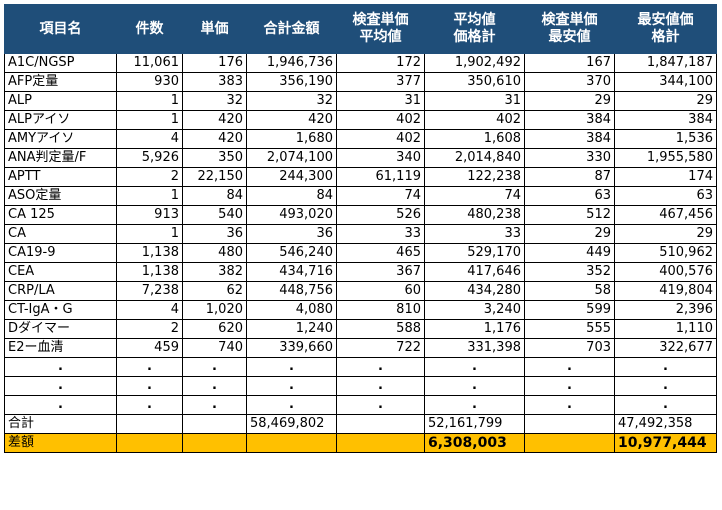 The width and height of the screenshot is (722, 510). What do you see at coordinates (569, 272) in the screenshot?
I see `cell-min-unit-price: 352` at bounding box center [569, 272].